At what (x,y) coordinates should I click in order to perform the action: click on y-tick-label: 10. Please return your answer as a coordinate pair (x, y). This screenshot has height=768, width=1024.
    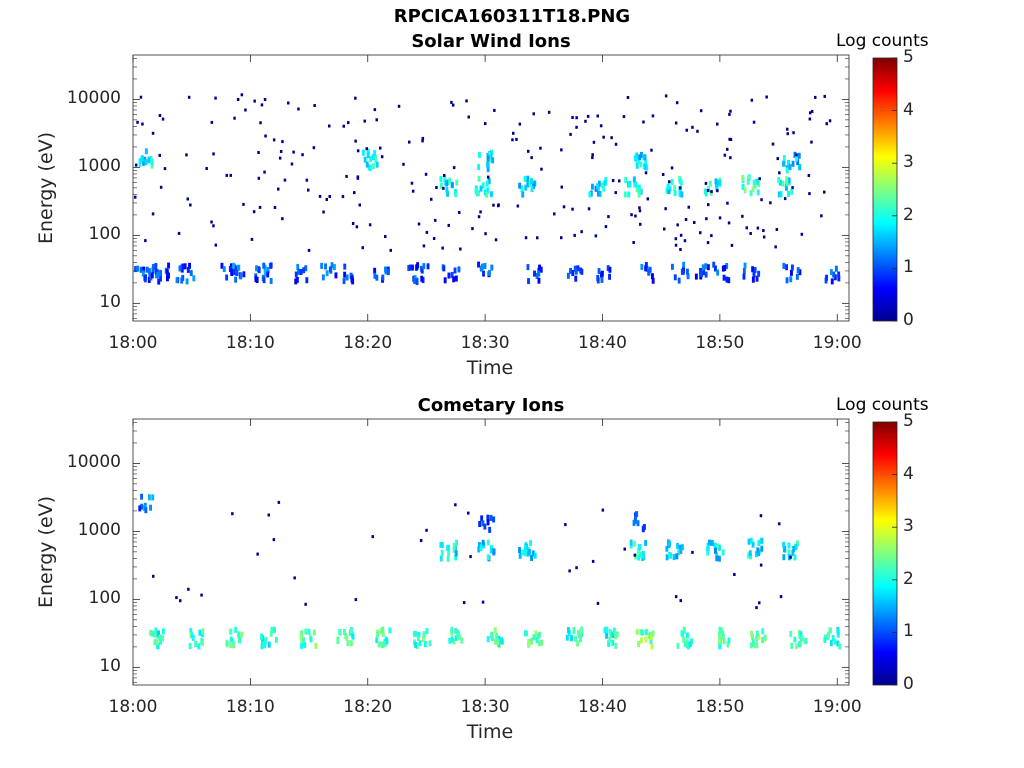
    Looking at the image, I should click on (110, 666).